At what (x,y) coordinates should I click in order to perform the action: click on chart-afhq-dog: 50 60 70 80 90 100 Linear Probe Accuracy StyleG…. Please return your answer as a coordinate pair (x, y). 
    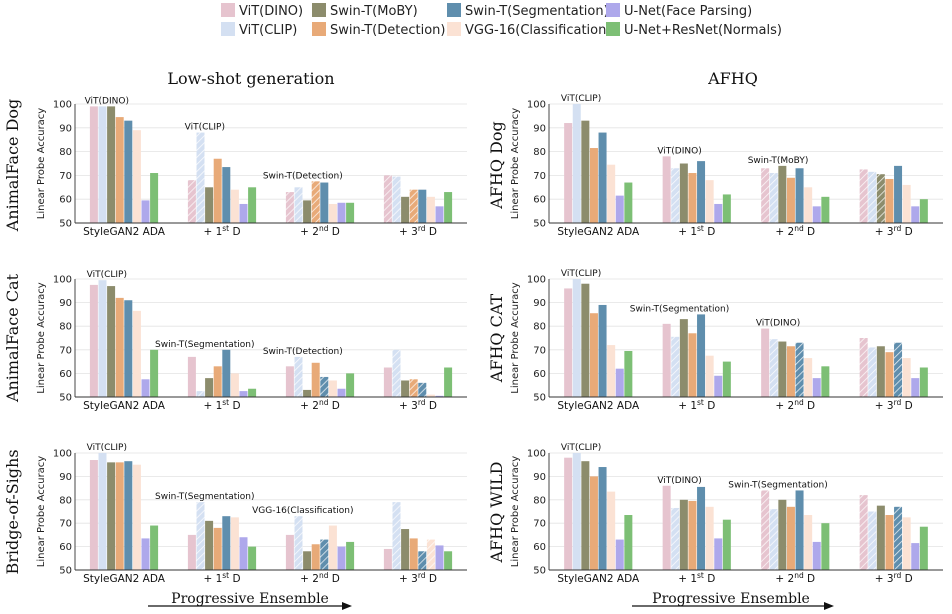
    Looking at the image, I should click on (726, 166).